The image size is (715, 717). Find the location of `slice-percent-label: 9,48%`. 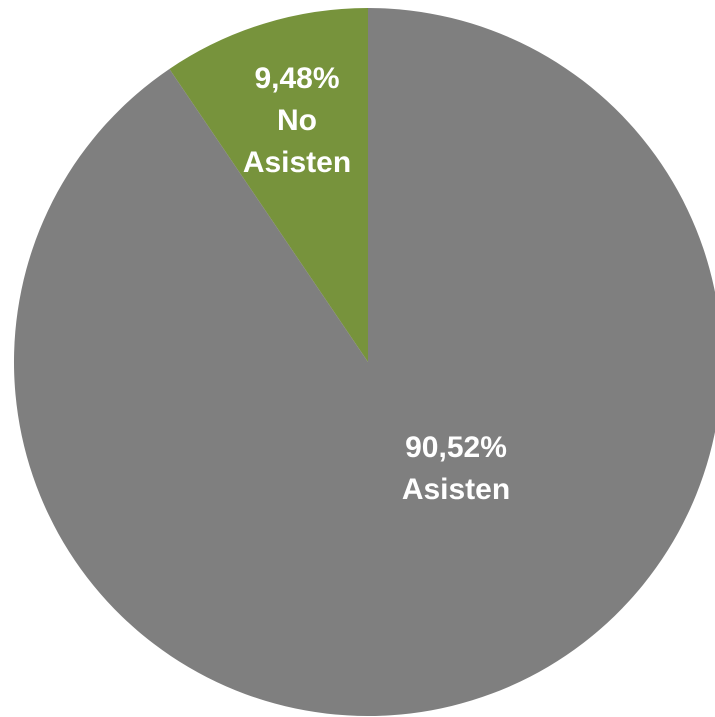

slice-percent-label: 9,48% is located at coordinates (296, 78).